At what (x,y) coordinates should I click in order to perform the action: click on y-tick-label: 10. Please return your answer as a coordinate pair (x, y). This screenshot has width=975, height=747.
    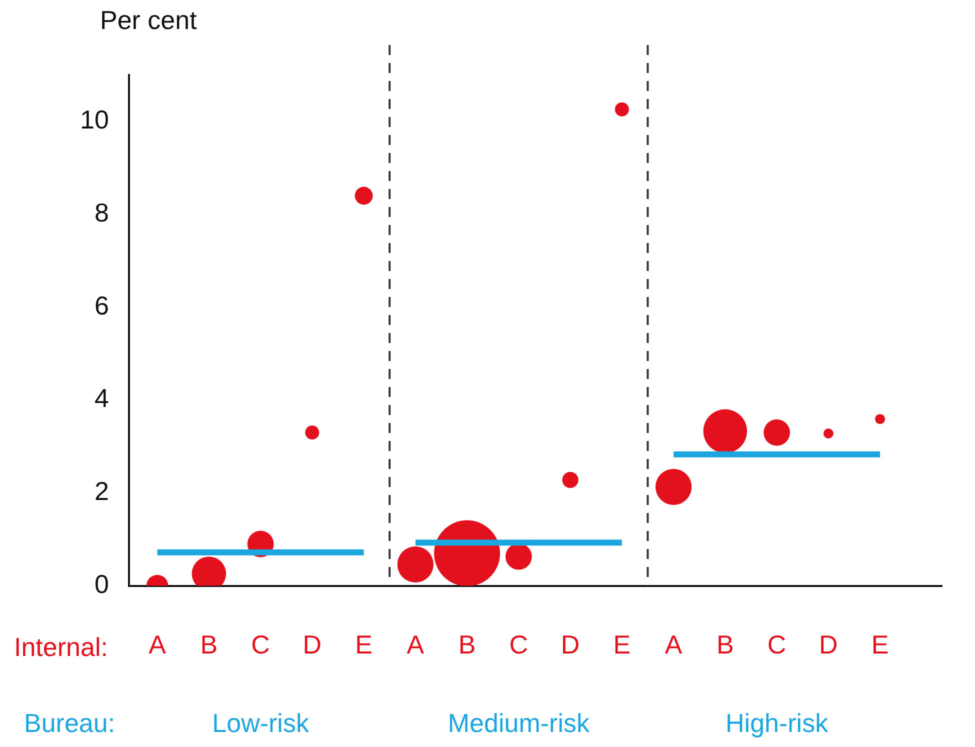
    Looking at the image, I should click on (94, 119).